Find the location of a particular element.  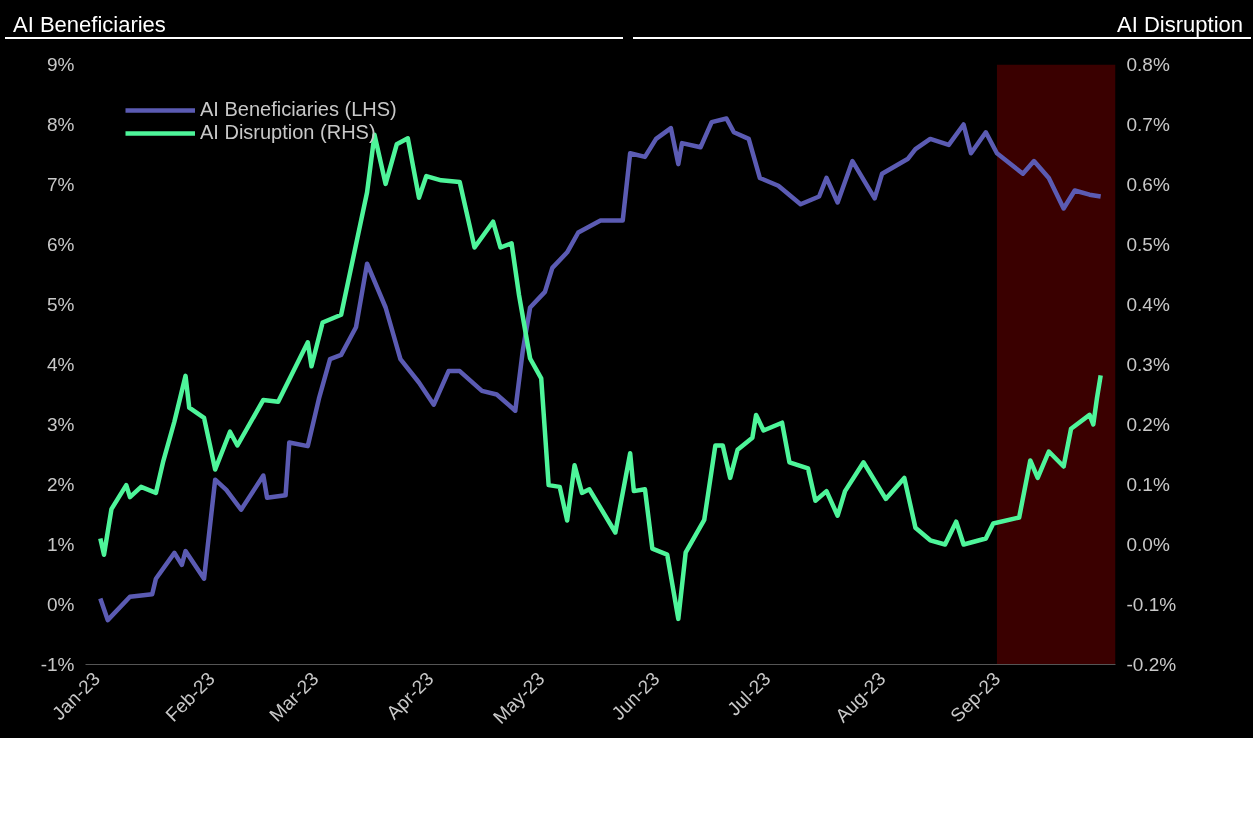

y2-tick-label: 0.2% is located at coordinates (1148, 424).